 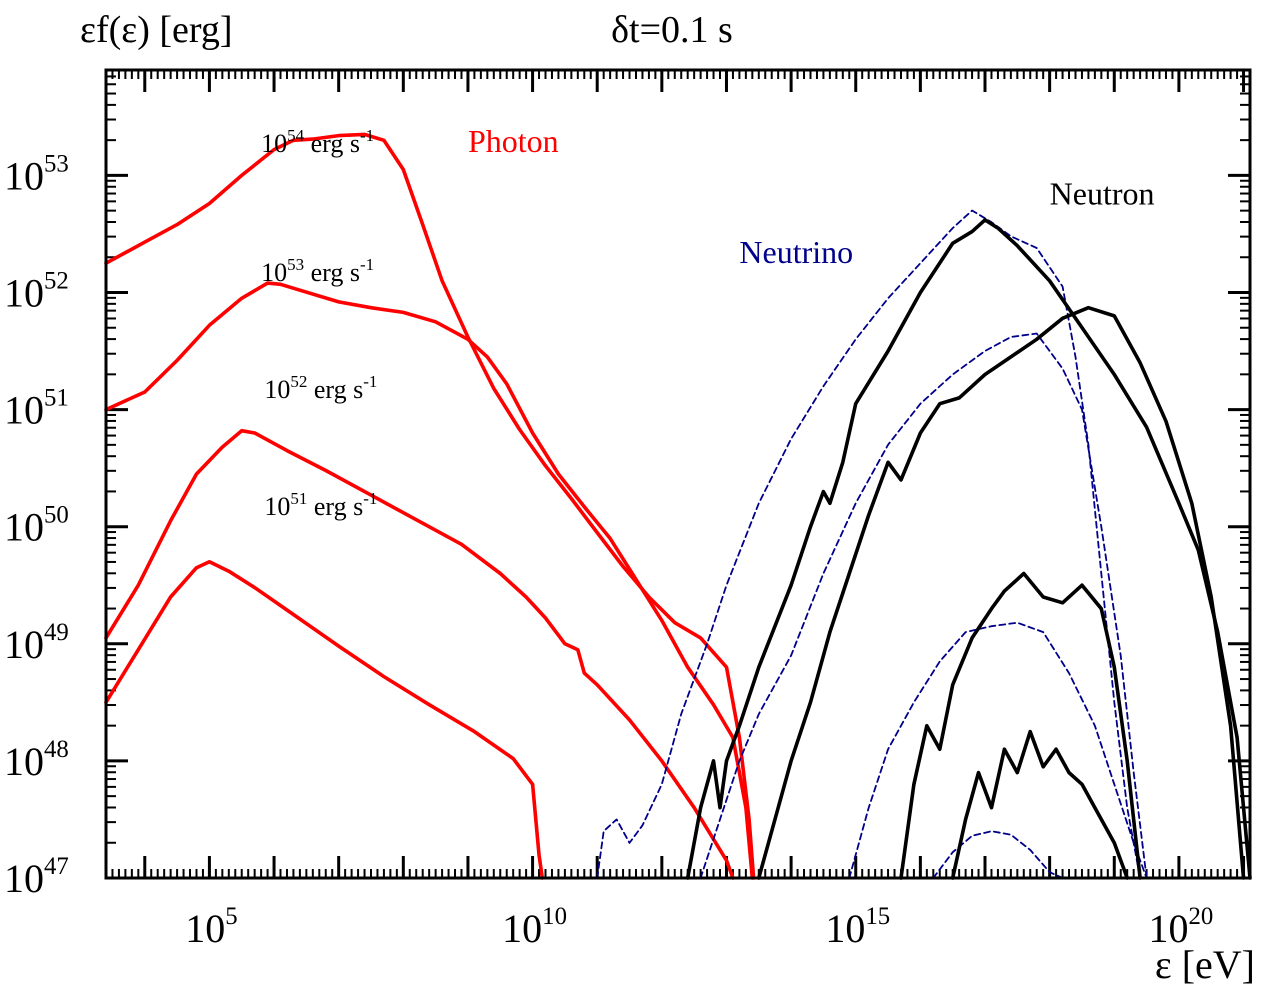 What do you see at coordinates (36, 174) in the screenshot?
I see `y-tick-label: 1053` at bounding box center [36, 174].